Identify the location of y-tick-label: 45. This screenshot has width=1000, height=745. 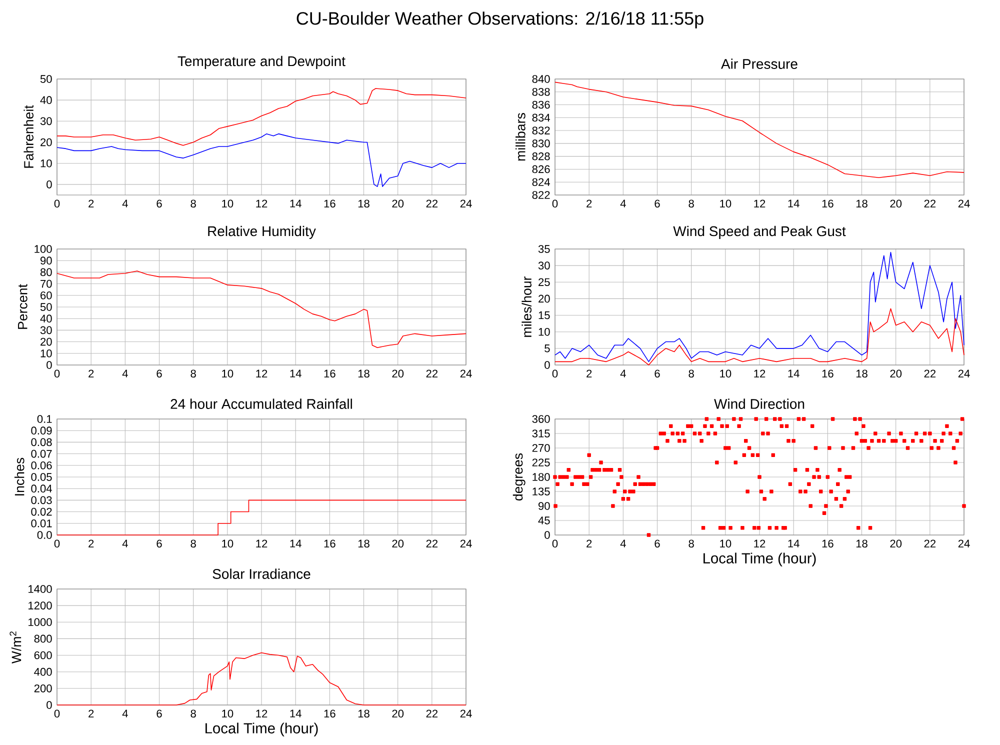
(544, 520).